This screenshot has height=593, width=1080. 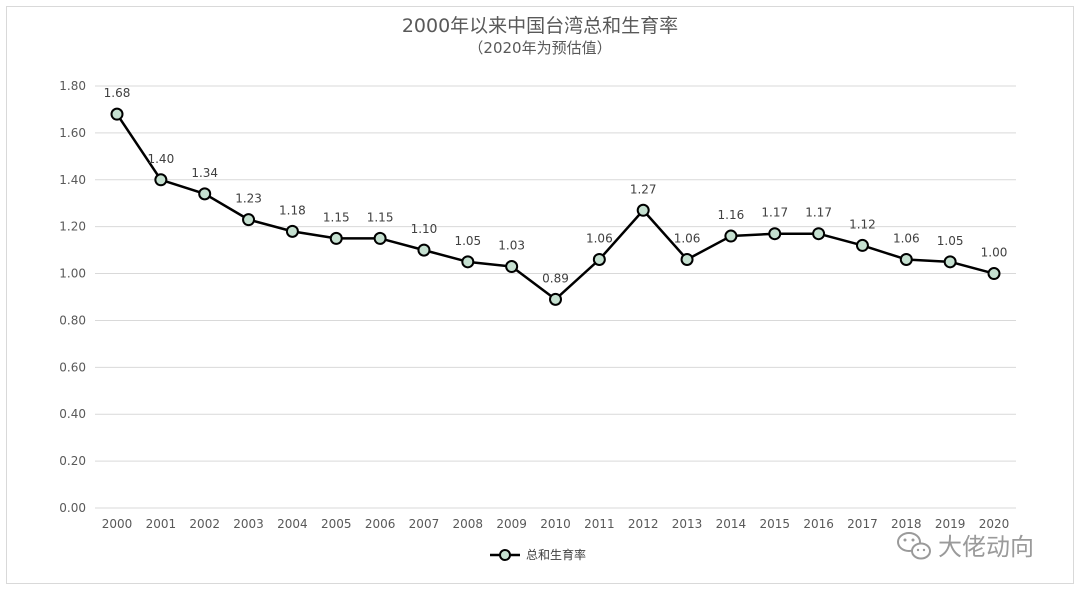 I want to click on x-tick-label: 2017, so click(x=862, y=524).